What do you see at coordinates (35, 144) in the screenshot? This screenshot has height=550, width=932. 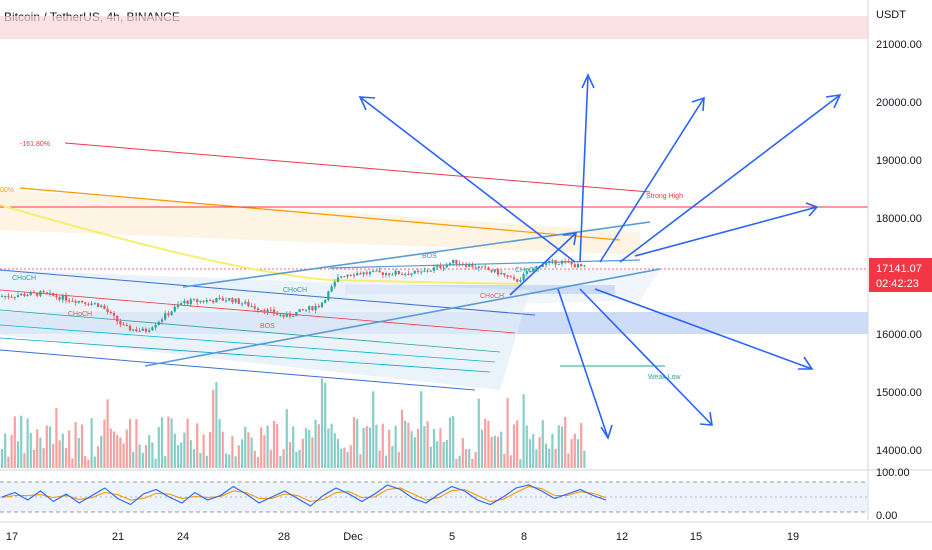 I see `fib-161-label: -161.80%` at bounding box center [35, 144].